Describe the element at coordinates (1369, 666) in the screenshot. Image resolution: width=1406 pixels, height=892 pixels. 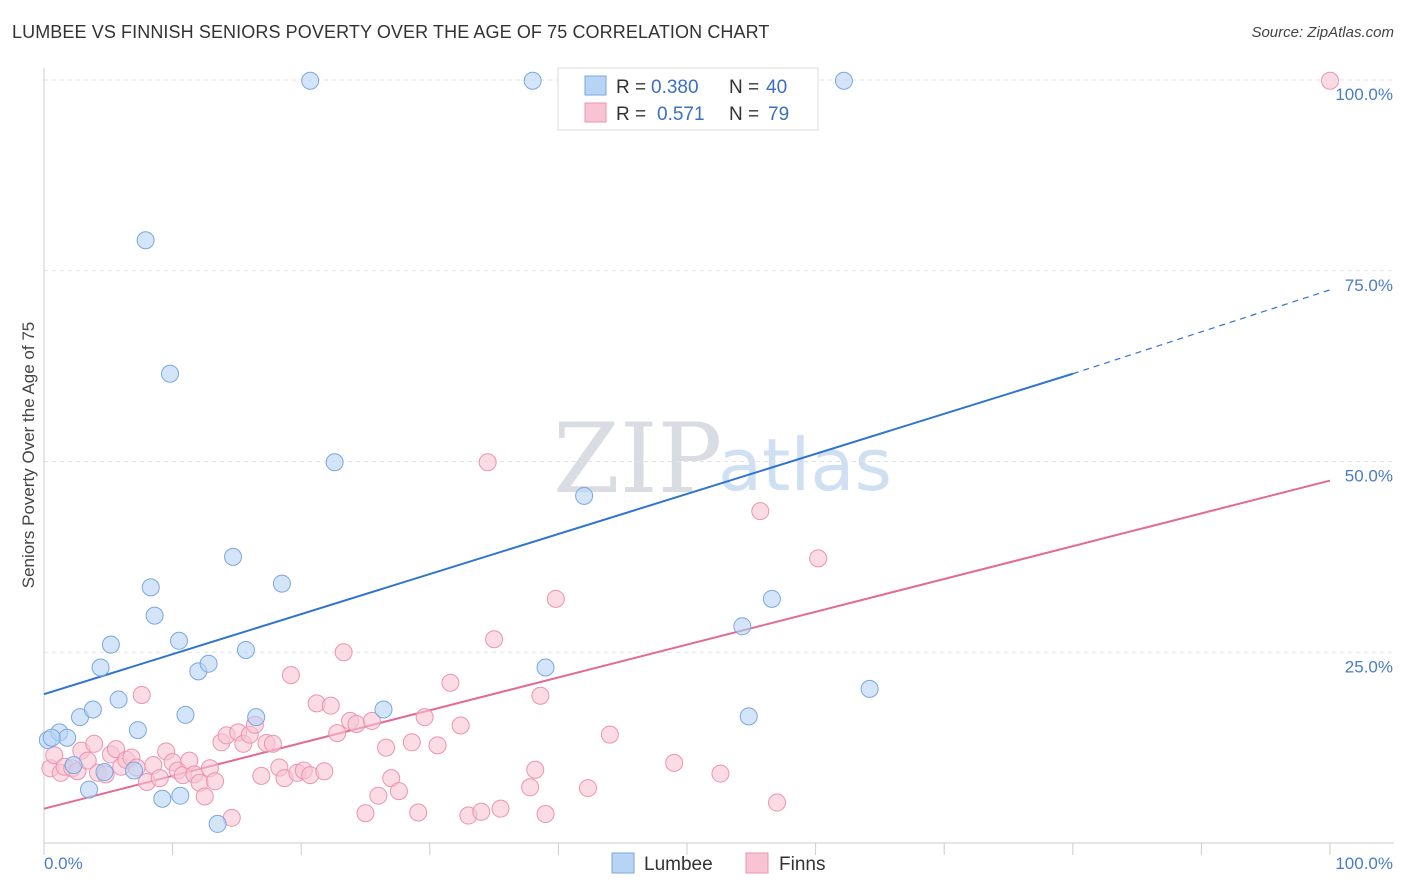
I see `y-tick-label-25: 25.0%` at that location.